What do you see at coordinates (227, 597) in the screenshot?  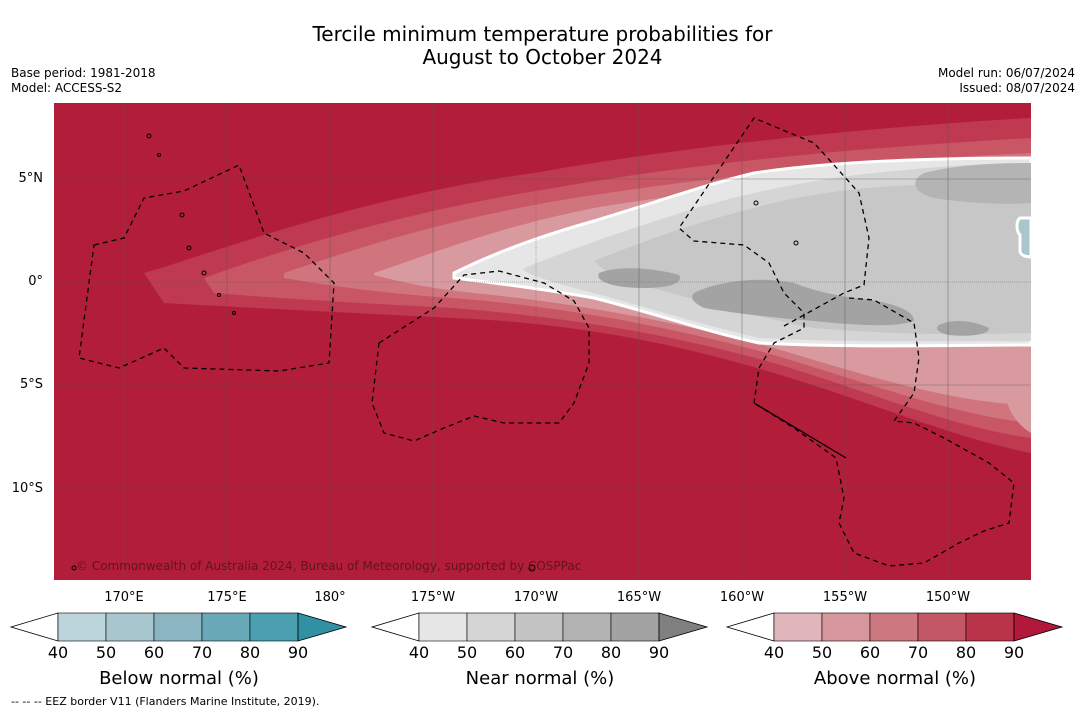 I see `lon-label-175e: 175°E` at bounding box center [227, 597].